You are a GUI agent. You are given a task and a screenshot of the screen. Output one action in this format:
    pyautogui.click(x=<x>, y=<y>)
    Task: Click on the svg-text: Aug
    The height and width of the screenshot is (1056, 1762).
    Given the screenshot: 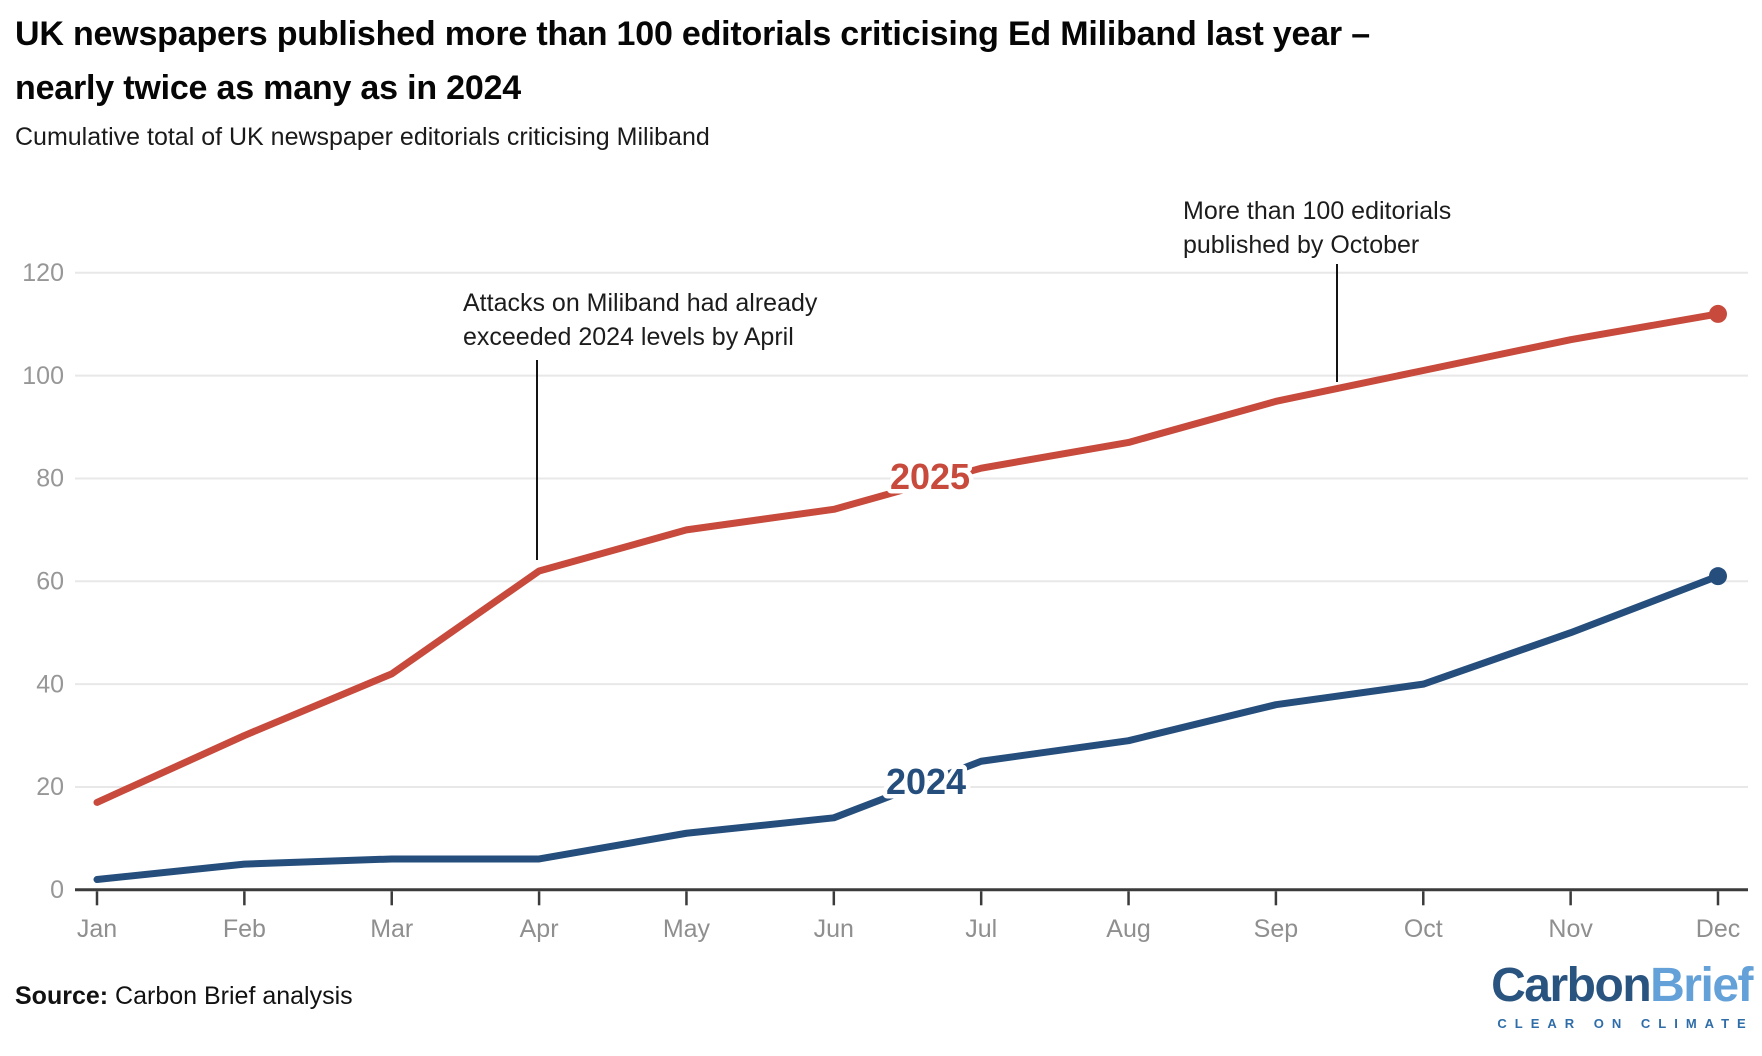 What is the action you would take?
    pyautogui.click(x=1128, y=929)
    